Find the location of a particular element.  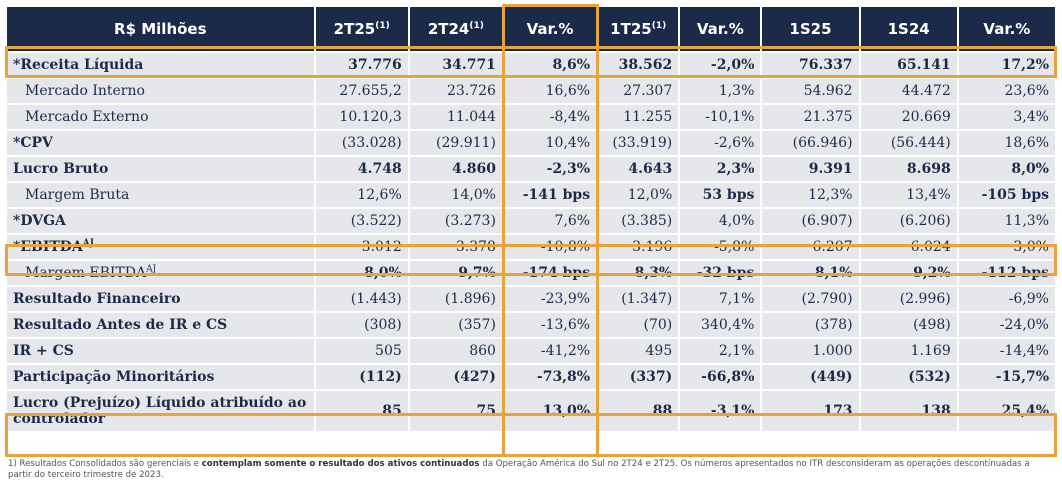

table-cell: (1.896) is located at coordinates (455, 299).